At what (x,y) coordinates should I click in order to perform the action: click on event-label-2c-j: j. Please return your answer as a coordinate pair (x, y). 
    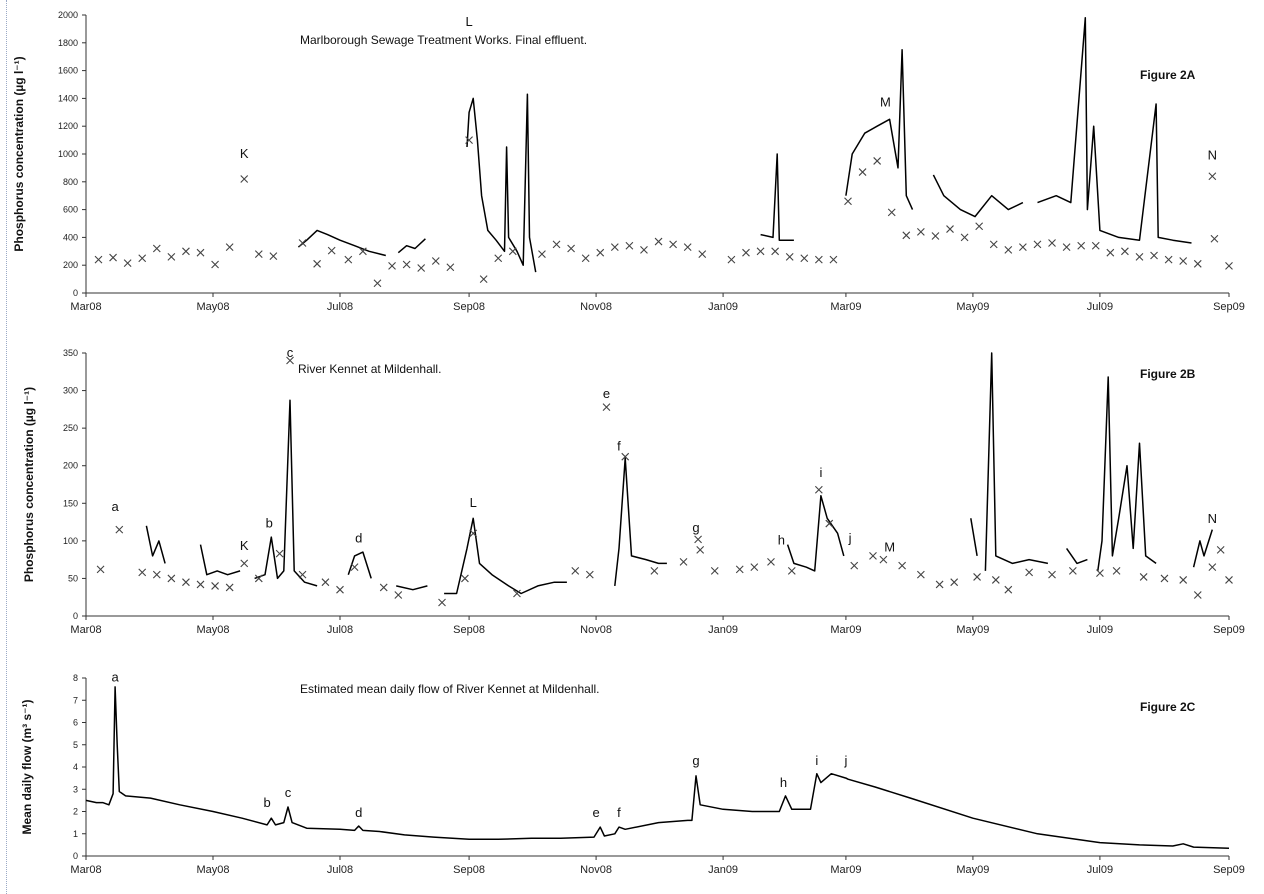
    Looking at the image, I should click on (845, 760).